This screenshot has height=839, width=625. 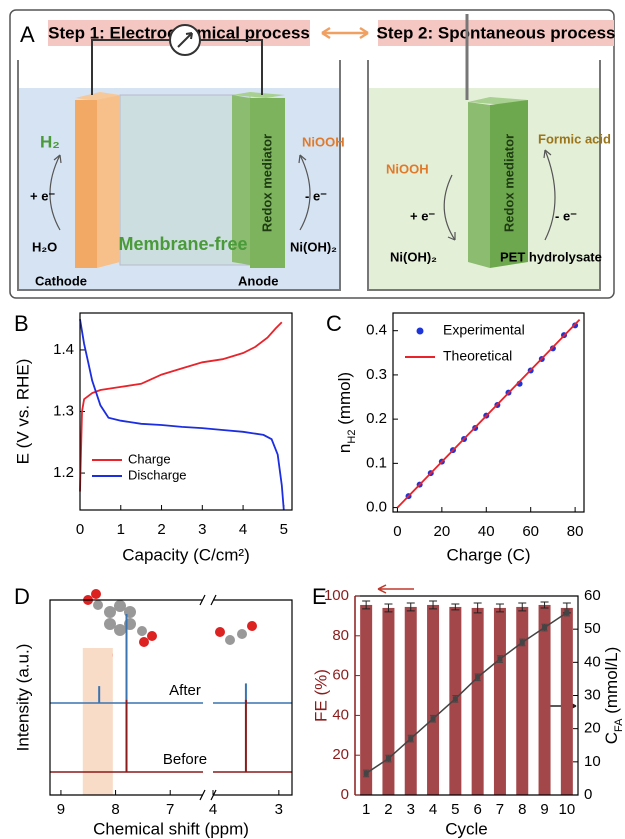 I want to click on ethylene-glycol, so click(x=236, y=633).